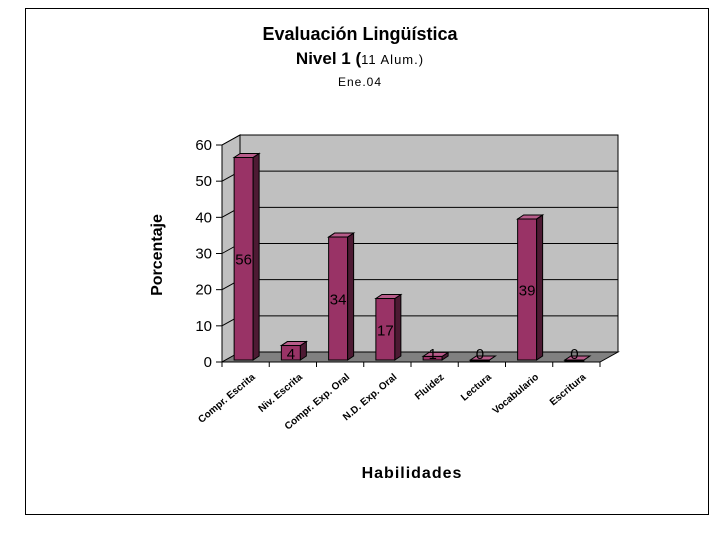 This screenshot has height=540, width=720. Describe the element at coordinates (476, 388) in the screenshot. I see `x-category-label: Lectura` at that location.